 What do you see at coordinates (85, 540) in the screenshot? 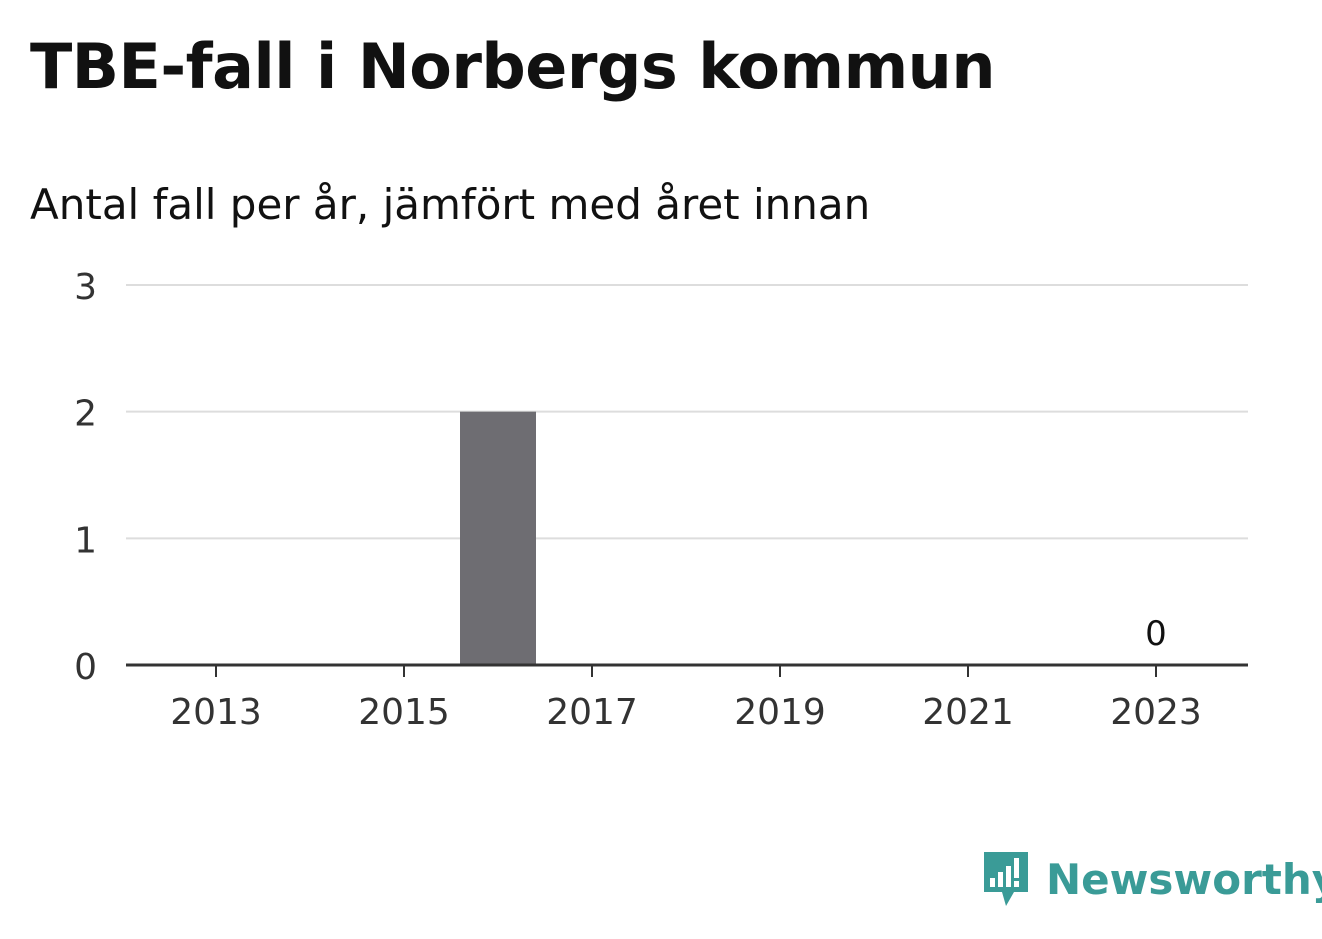
I see `y-tick-label: 1` at bounding box center [85, 540].